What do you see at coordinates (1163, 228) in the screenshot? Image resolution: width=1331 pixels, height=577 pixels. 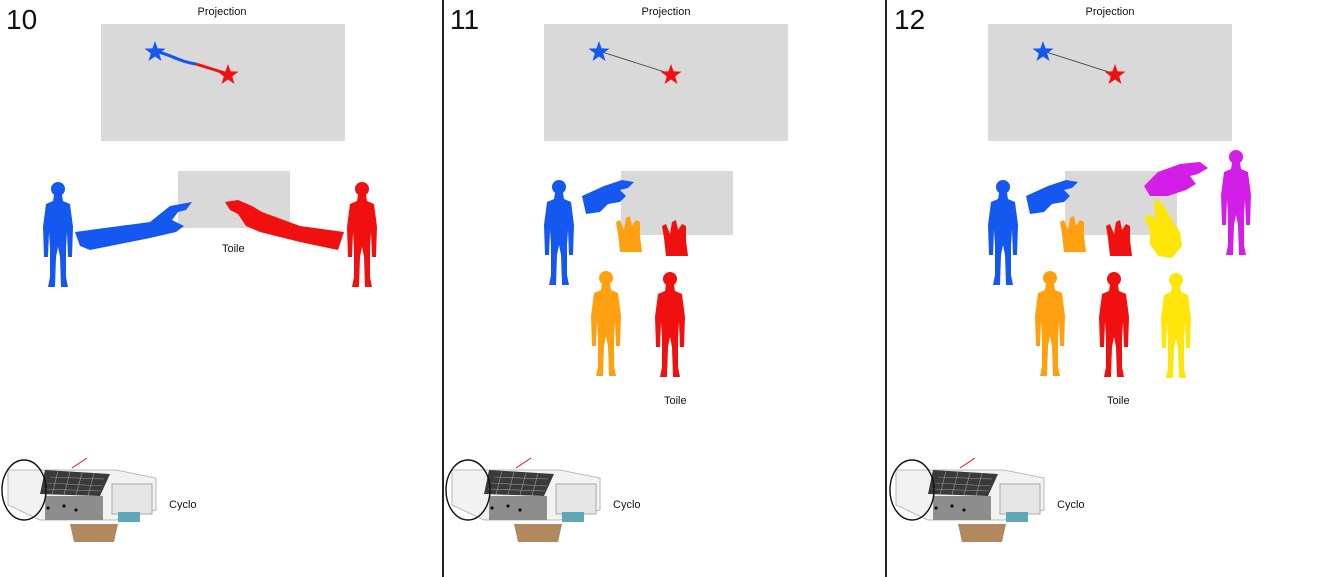 I see `yellow-hand-icon` at bounding box center [1163, 228].